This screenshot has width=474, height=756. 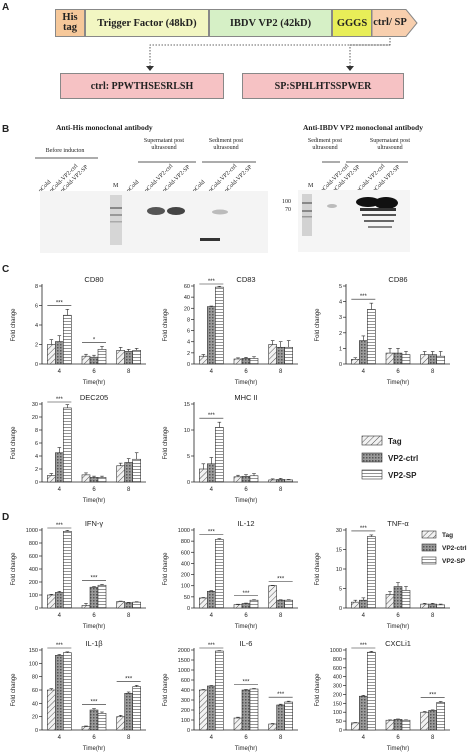 I want to click on y-tick-label: 80, so click(x=35, y=678).